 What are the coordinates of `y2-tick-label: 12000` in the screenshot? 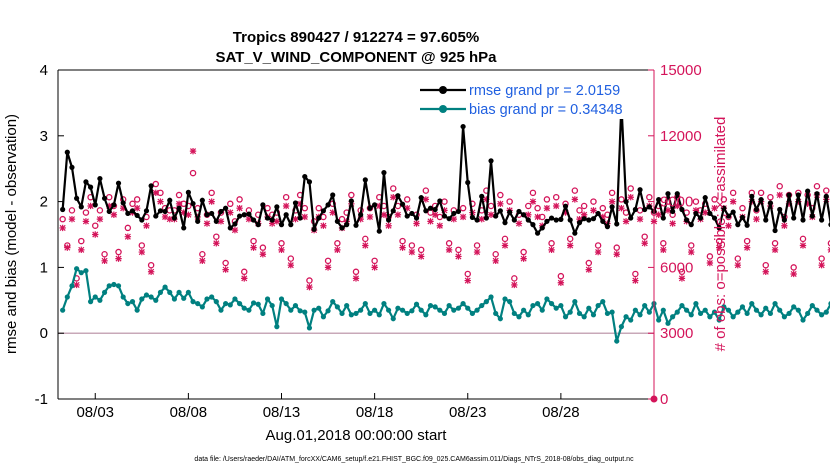 It's located at (681, 136).